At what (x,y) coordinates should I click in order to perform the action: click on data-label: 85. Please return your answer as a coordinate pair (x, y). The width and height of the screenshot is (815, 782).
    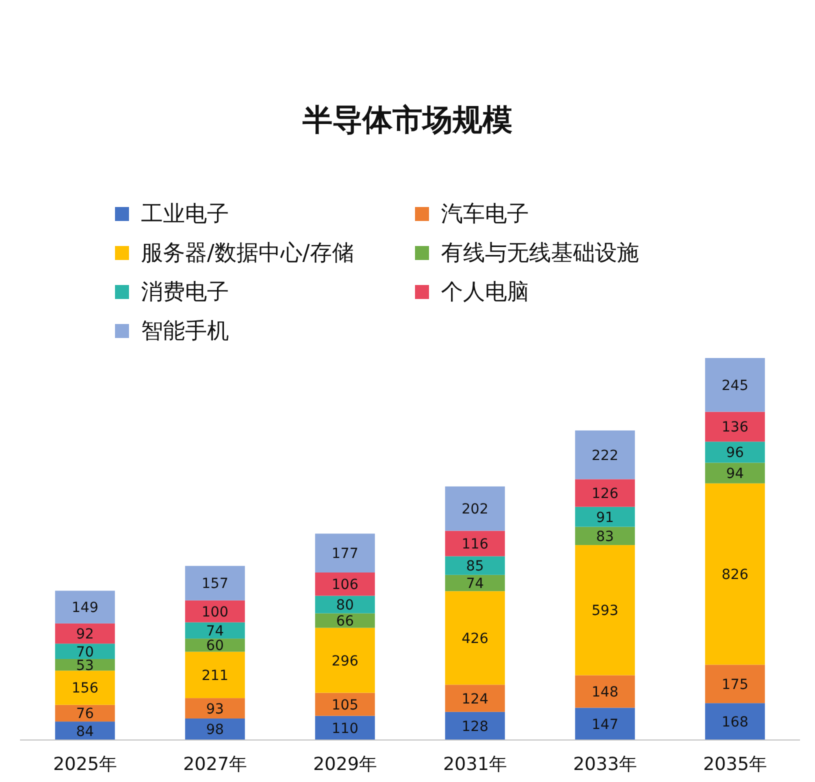
    Looking at the image, I should click on (475, 566).